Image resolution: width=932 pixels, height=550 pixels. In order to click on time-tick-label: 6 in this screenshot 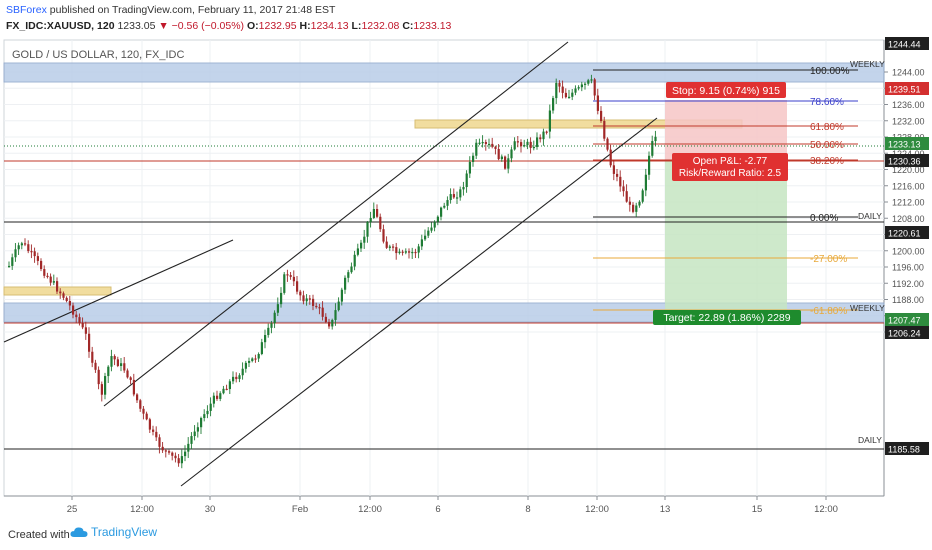, I will do `click(437, 509)`.